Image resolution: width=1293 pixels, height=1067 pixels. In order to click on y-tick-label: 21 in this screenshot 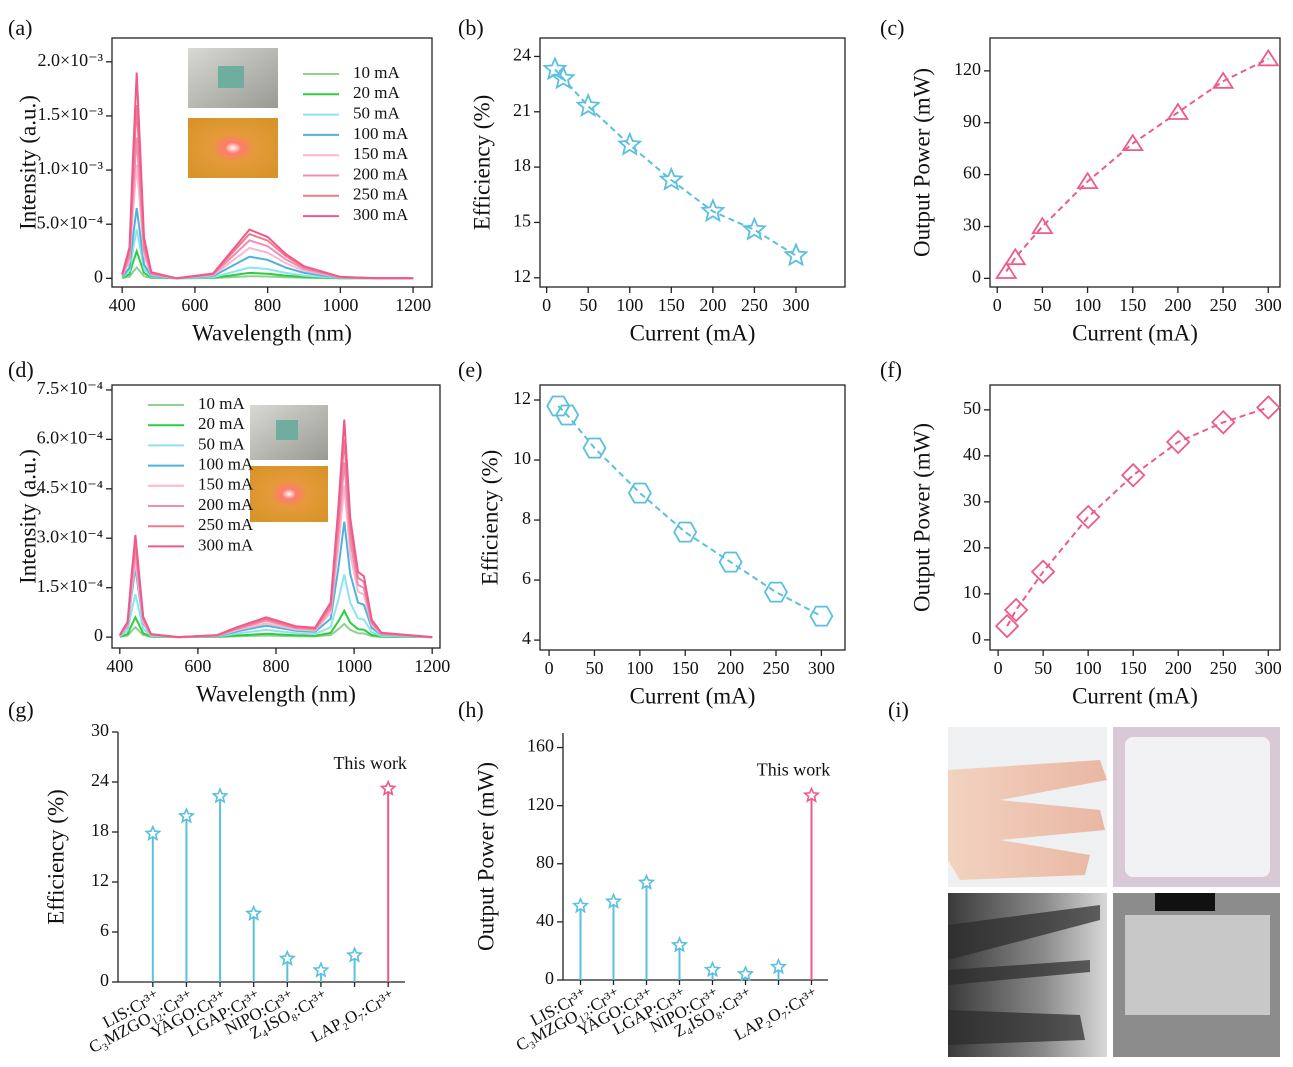, I will do `click(522, 110)`.